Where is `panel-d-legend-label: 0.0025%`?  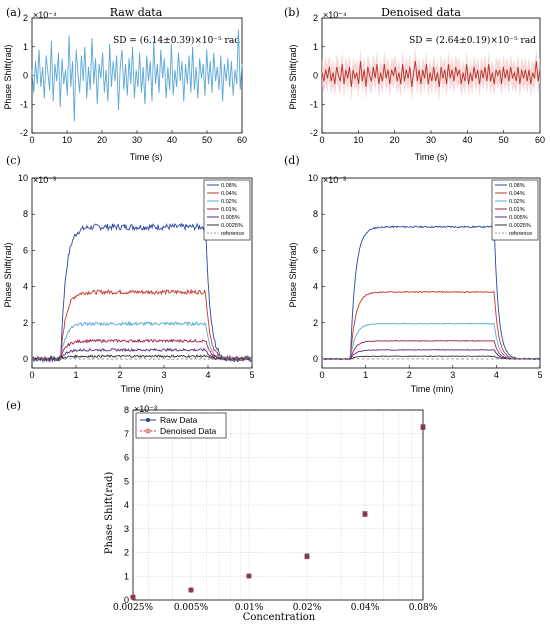 panel-d-legend-label: 0.0025% is located at coordinates (520, 226).